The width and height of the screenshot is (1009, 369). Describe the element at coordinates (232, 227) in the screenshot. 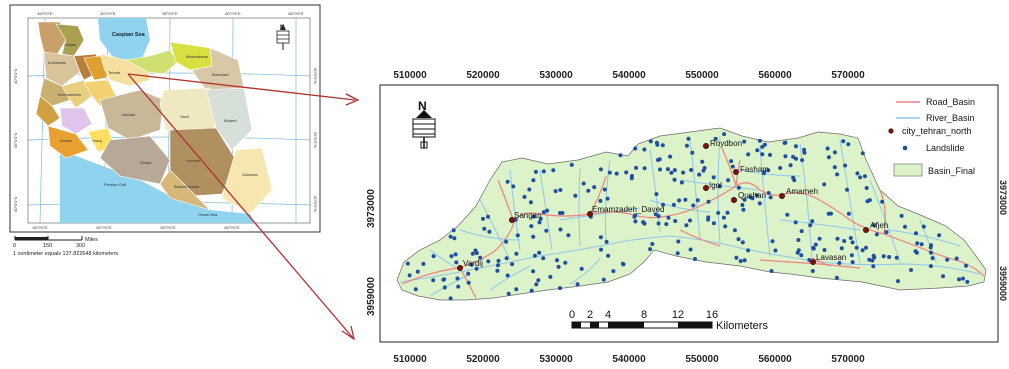

I see `svg-text: 60°0'0"E` at that location.